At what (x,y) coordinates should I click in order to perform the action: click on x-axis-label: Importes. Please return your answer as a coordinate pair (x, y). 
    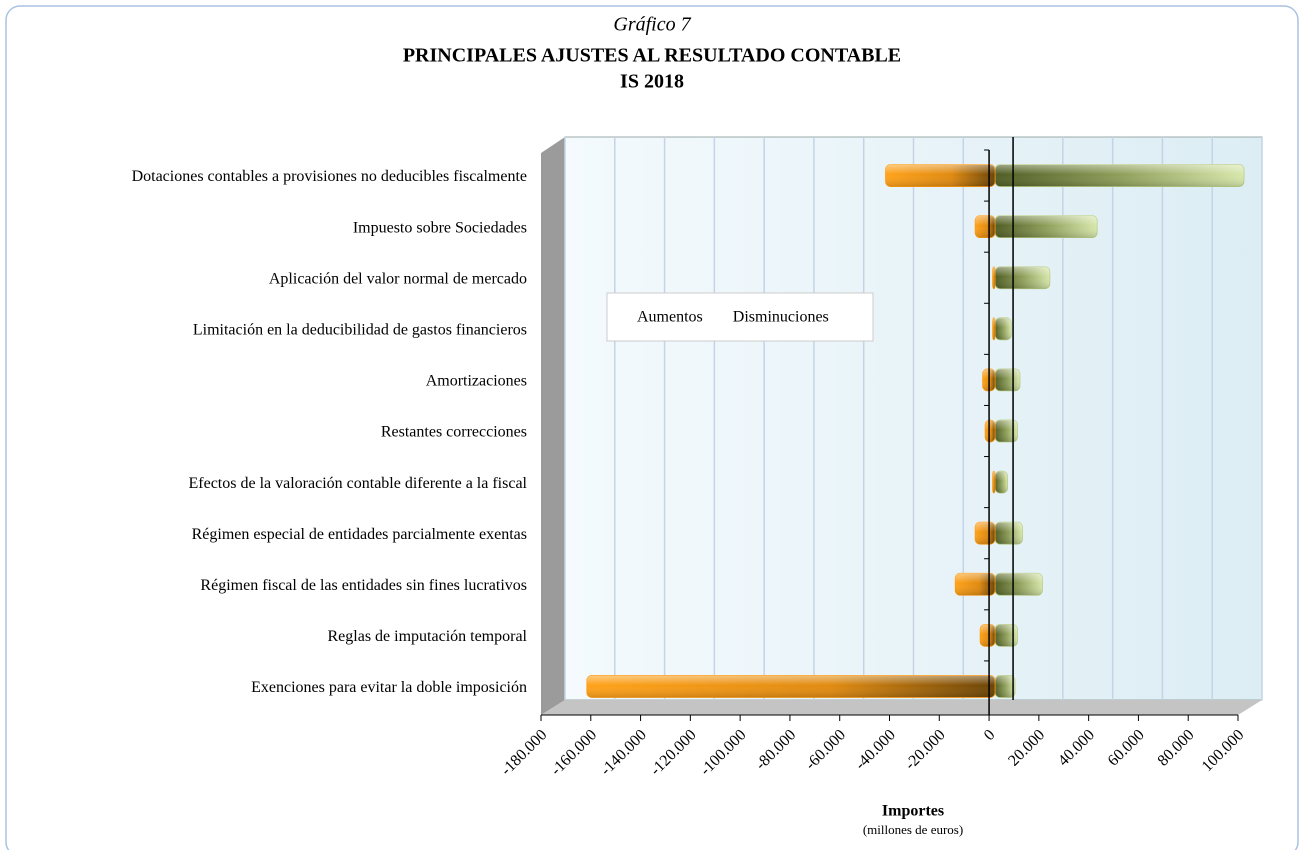
    Looking at the image, I should click on (913, 811).